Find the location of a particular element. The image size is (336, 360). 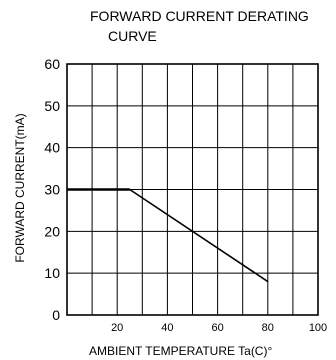

y-tick-label: 30 is located at coordinates (52, 190).